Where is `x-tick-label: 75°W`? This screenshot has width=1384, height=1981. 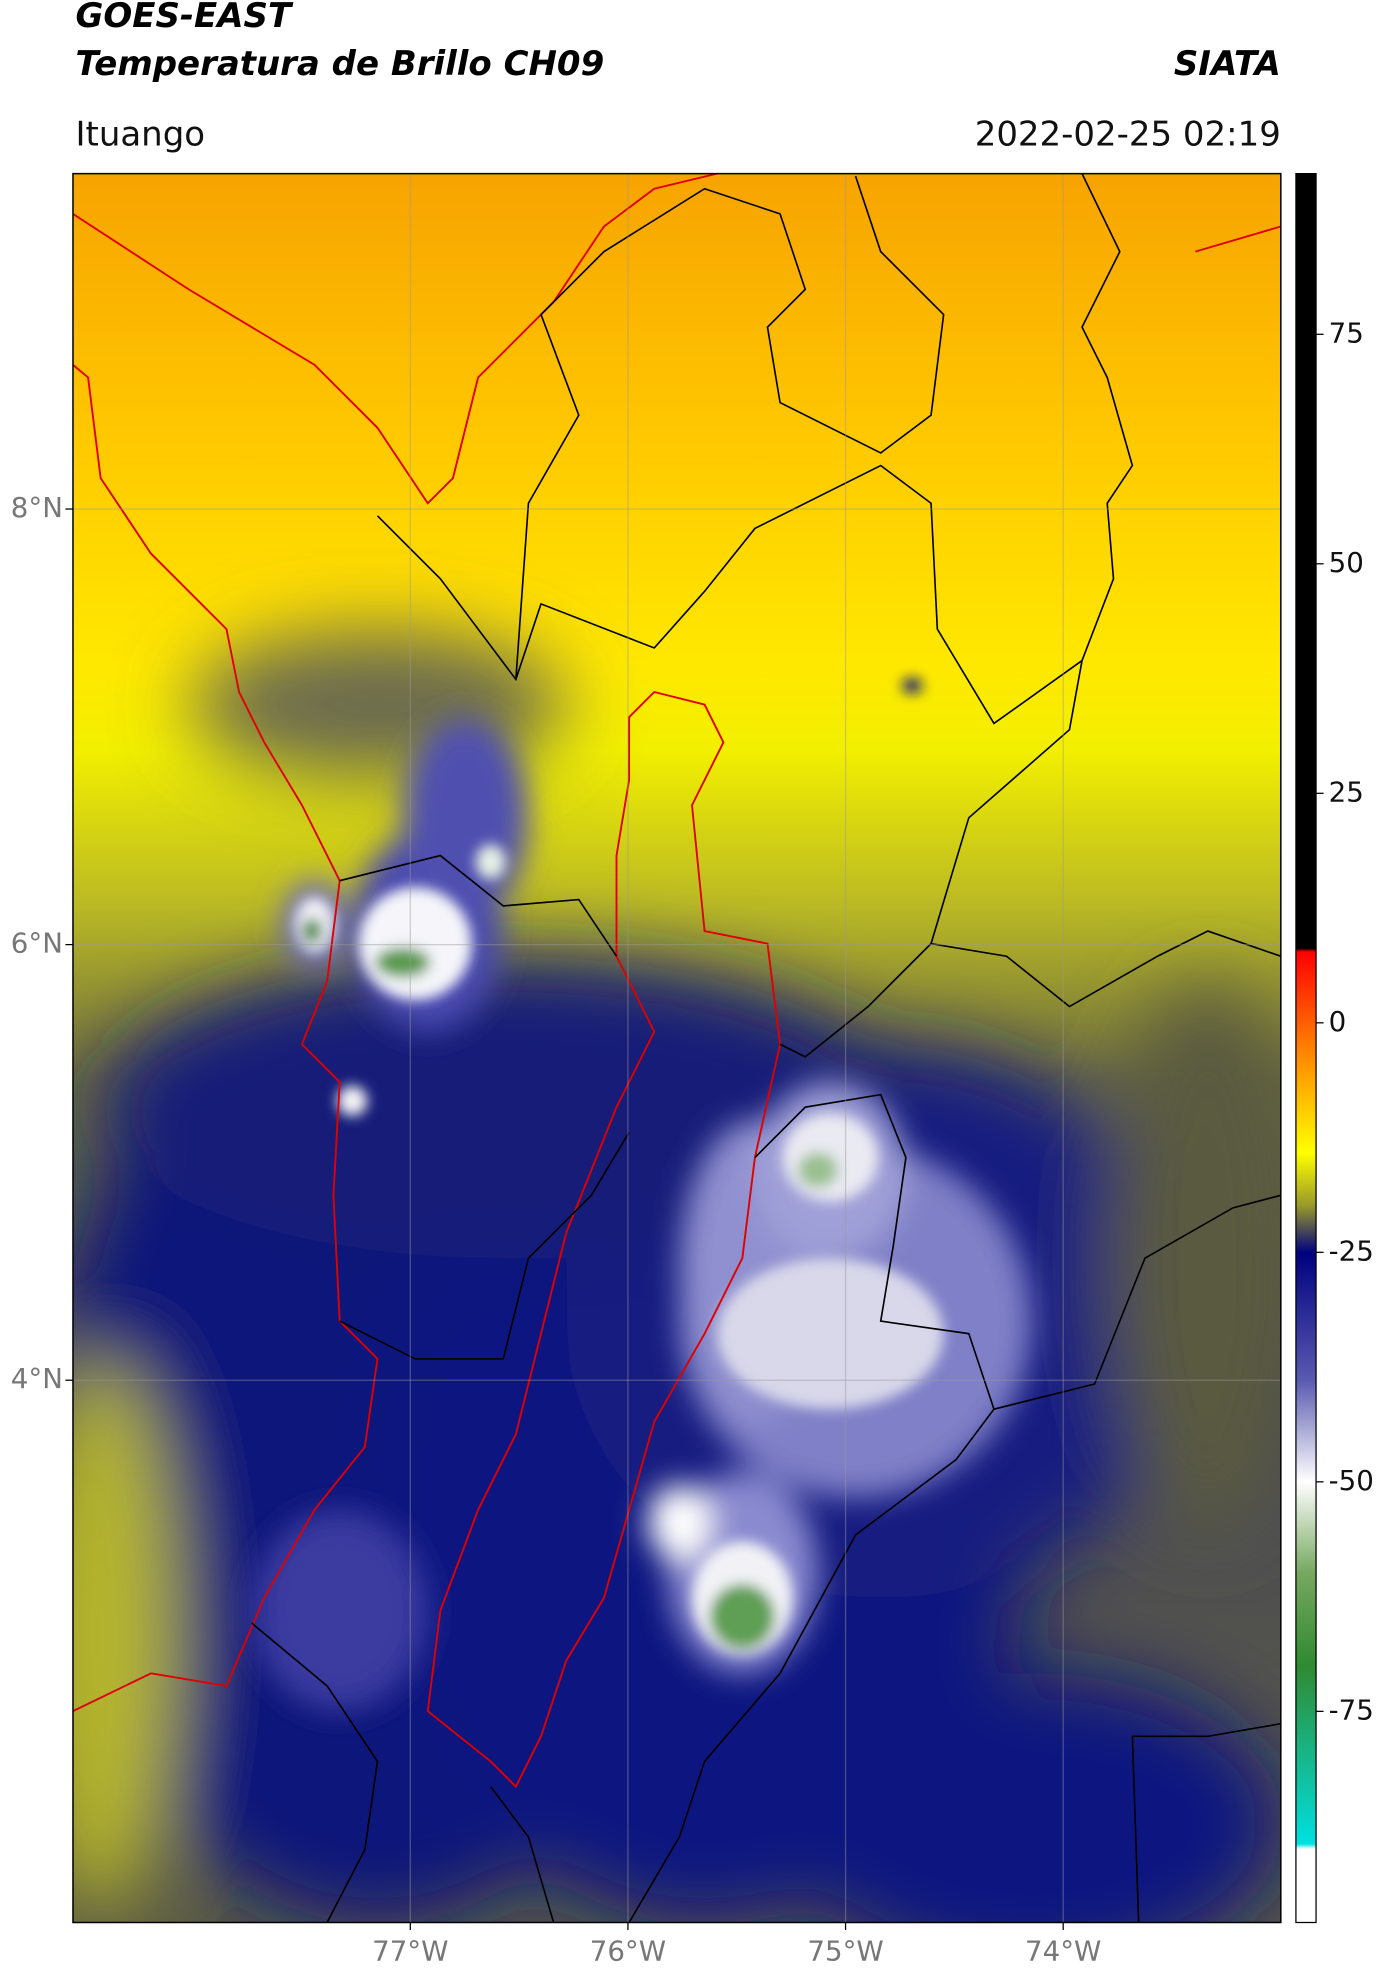 x-tick-label: 75°W is located at coordinates (845, 1951).